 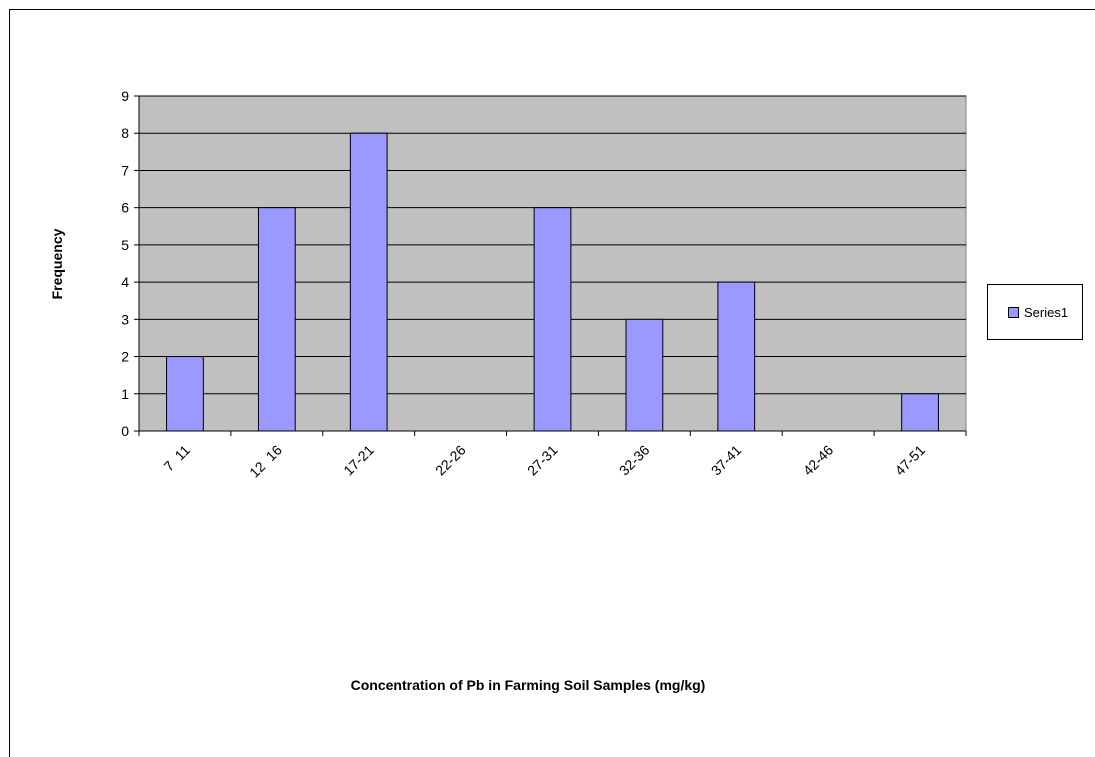 I want to click on x-tick-label: 47-51, so click(x=910, y=460).